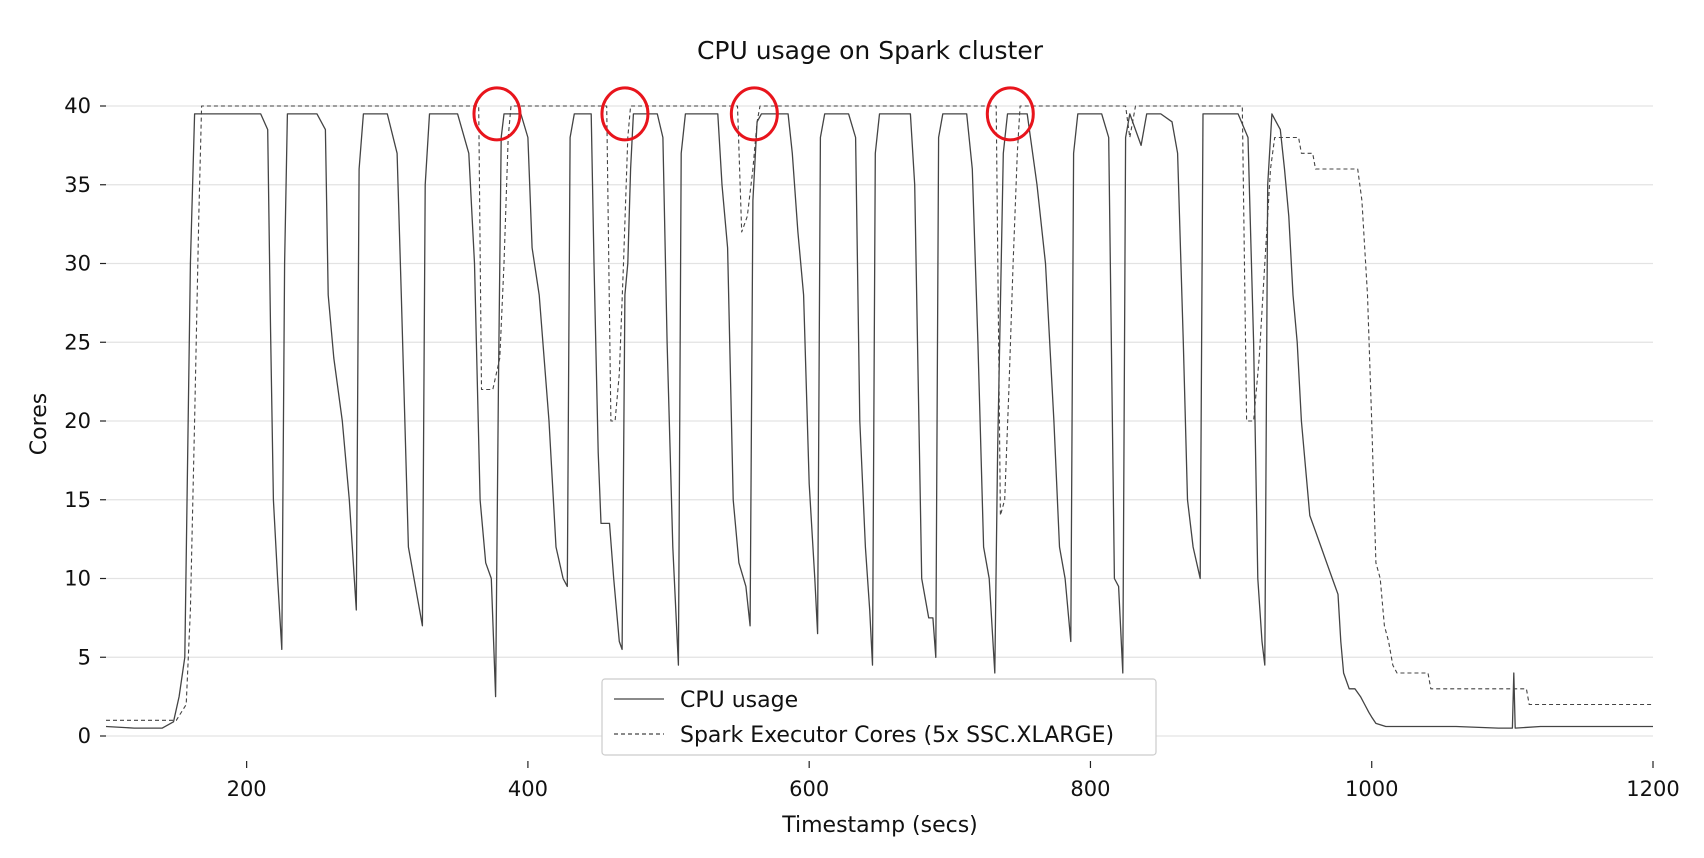 This screenshot has width=1704, height=858. Describe the element at coordinates (528, 789) in the screenshot. I see `x-tick-label-400: 400` at that location.